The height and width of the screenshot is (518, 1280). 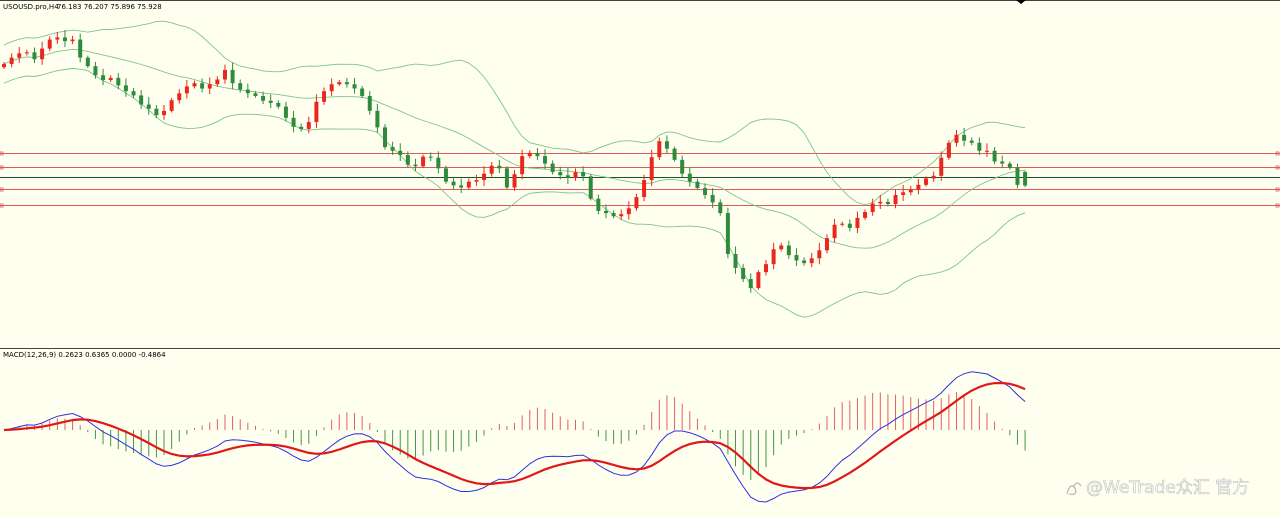 What do you see at coordinates (31, 7) in the screenshot?
I see `symbol-label: USOUSD.pro,H4` at bounding box center [31, 7].